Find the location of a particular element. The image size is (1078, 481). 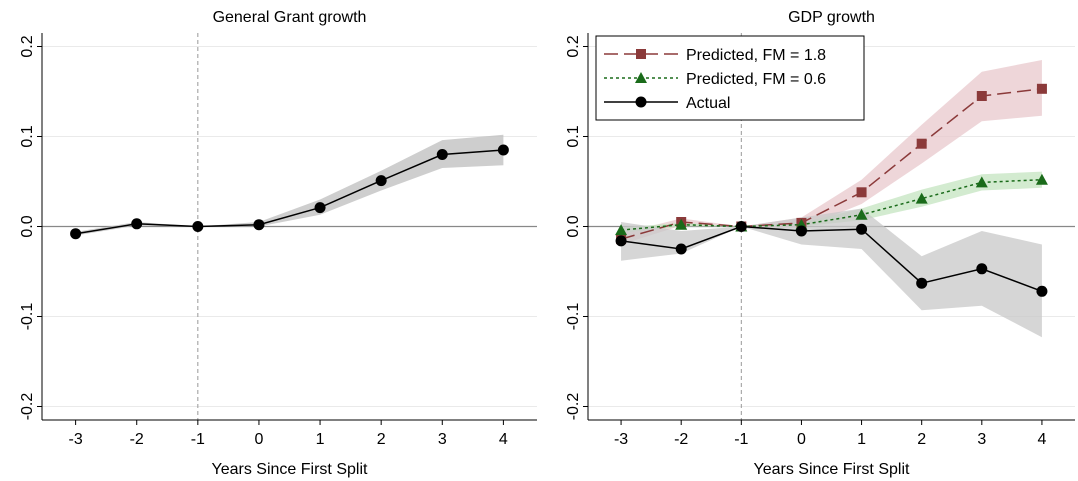

legend-label: Predicted, FM = 1.8 is located at coordinates (756, 55).